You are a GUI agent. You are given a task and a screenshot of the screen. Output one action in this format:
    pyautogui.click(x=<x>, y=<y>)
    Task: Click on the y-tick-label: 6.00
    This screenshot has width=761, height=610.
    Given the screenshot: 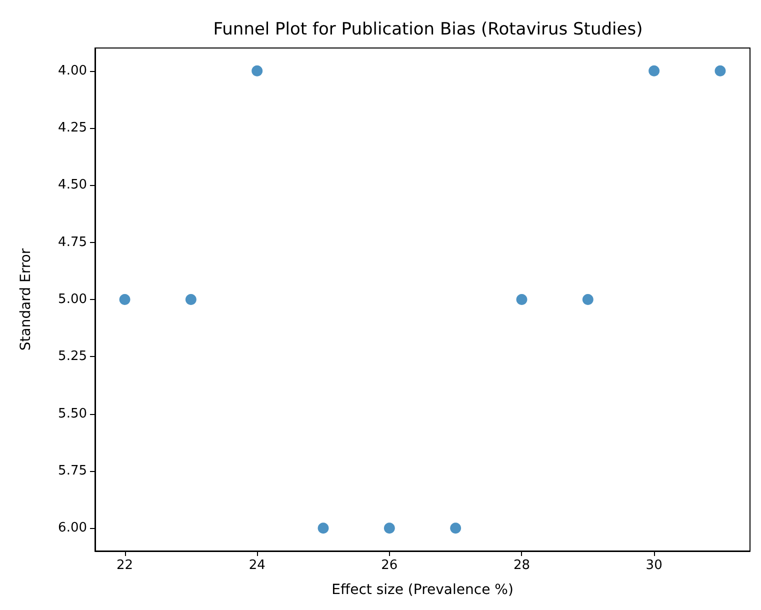 What is the action you would take?
    pyautogui.click(x=72, y=528)
    